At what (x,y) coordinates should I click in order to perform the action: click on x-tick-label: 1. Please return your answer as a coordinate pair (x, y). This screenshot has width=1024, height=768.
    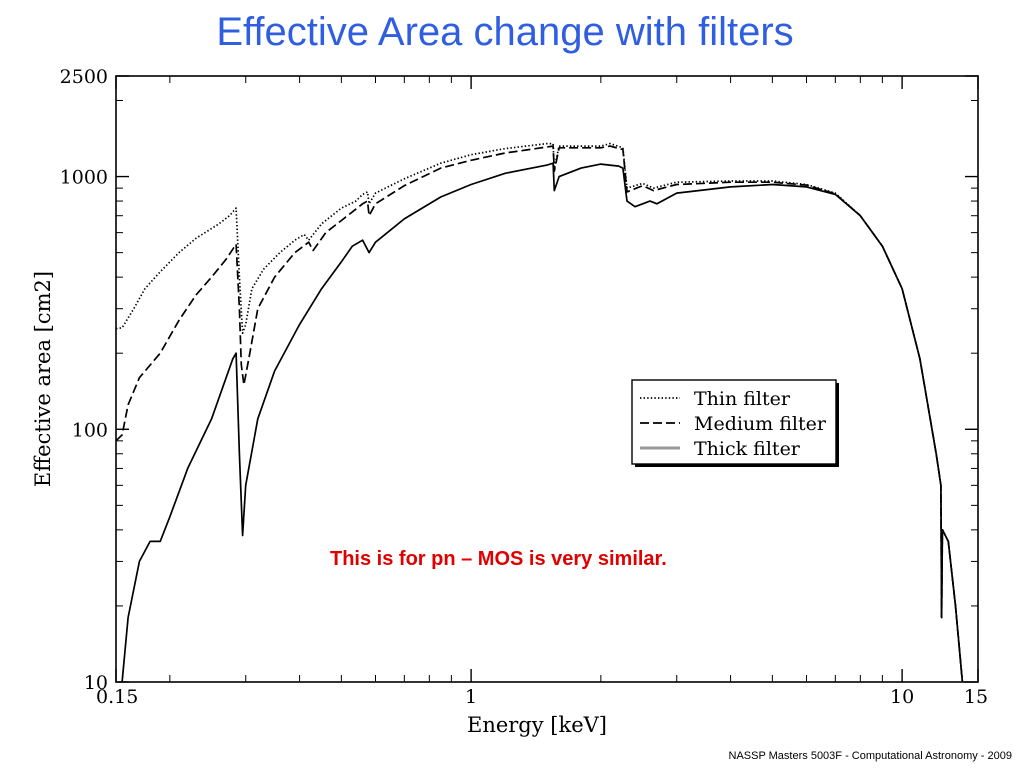
    Looking at the image, I should click on (471, 697).